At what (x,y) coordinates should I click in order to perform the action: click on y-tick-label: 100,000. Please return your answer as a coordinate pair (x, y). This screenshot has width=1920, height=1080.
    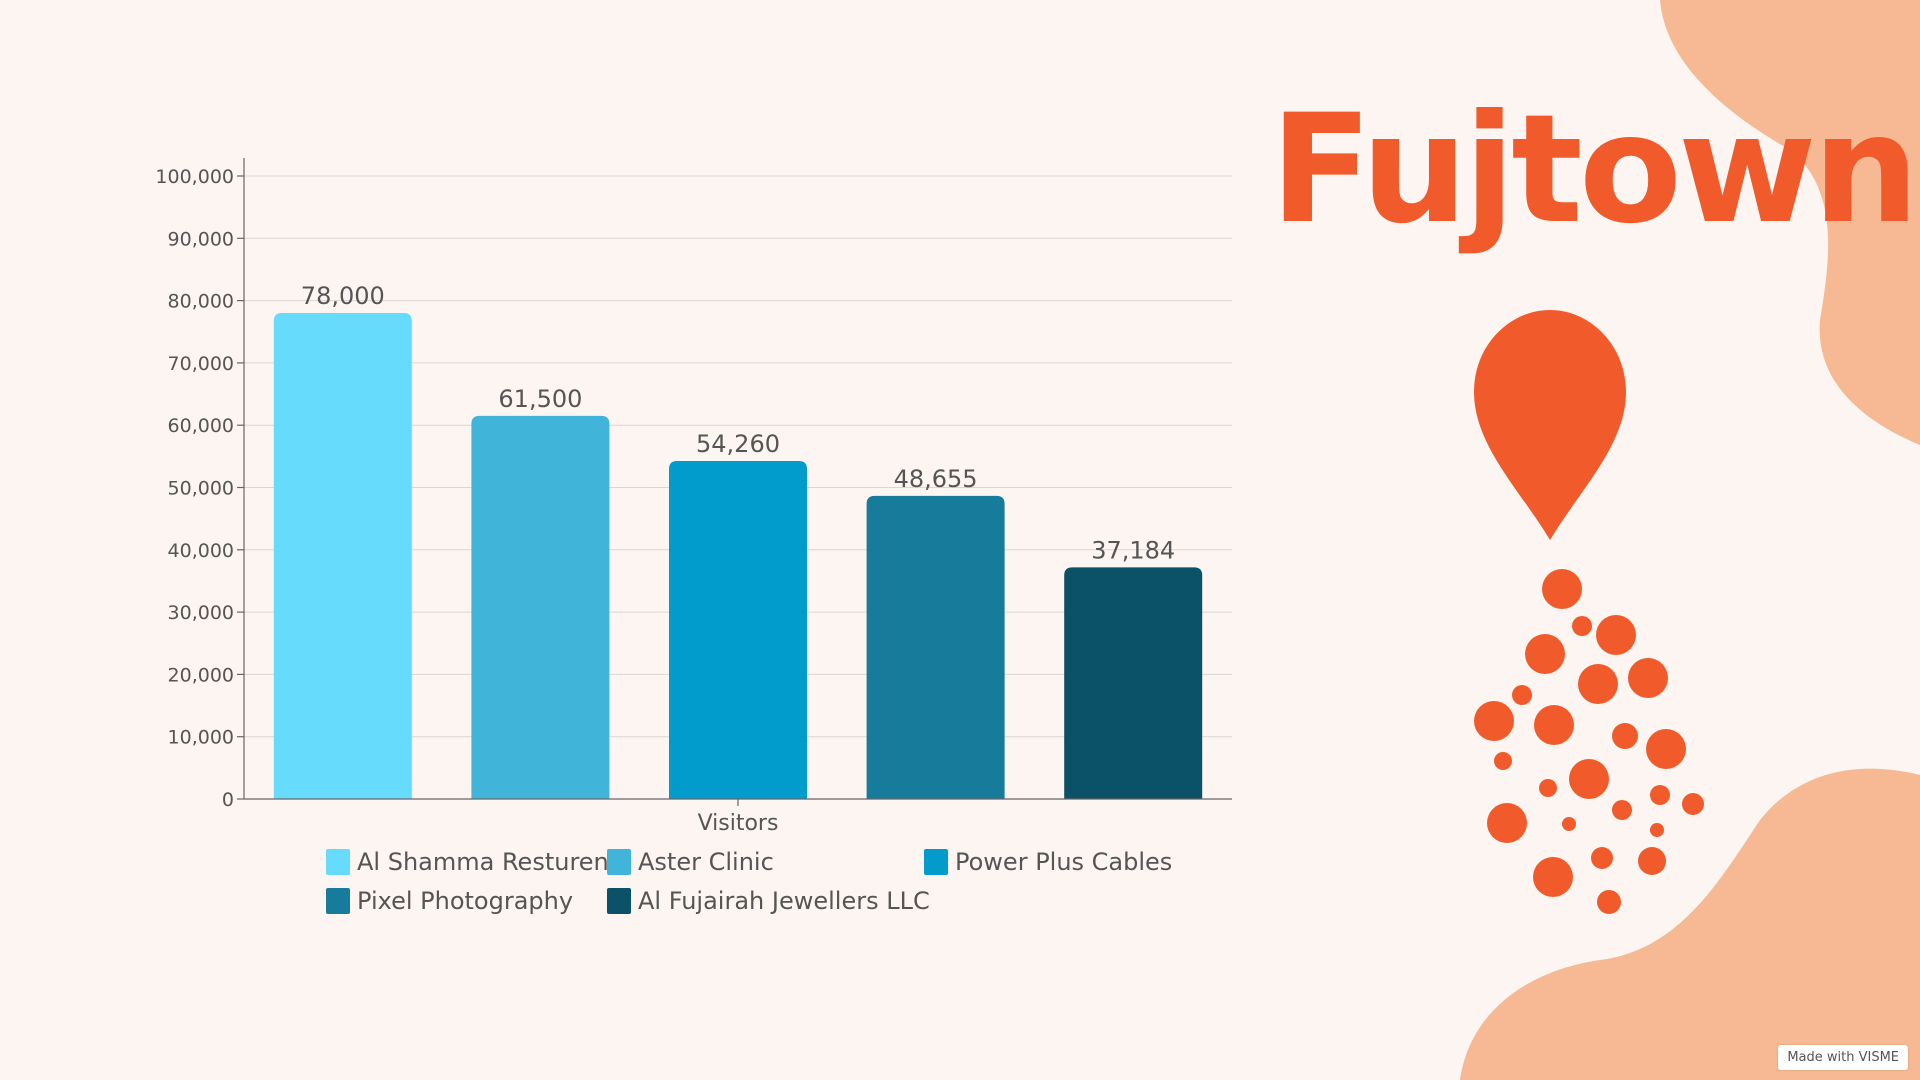
    Looking at the image, I should click on (194, 177).